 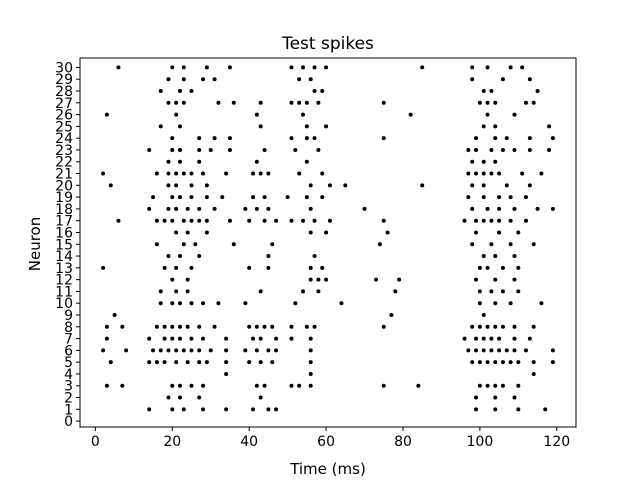 I want to click on y-tick-label: 0, so click(x=68, y=422).